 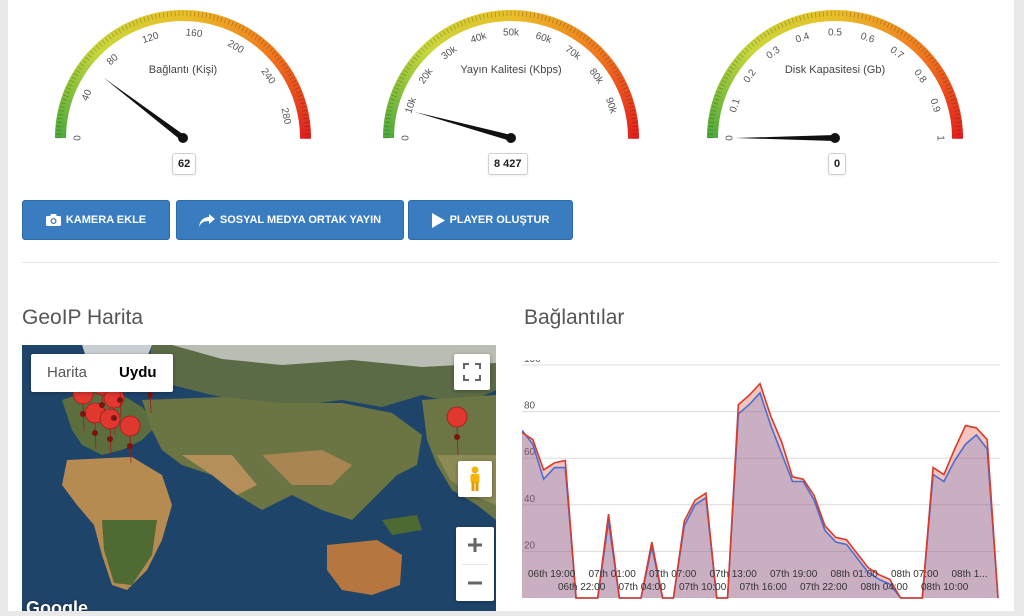 I want to click on chart-x-tick-label: 08th 07:00, so click(x=915, y=574).